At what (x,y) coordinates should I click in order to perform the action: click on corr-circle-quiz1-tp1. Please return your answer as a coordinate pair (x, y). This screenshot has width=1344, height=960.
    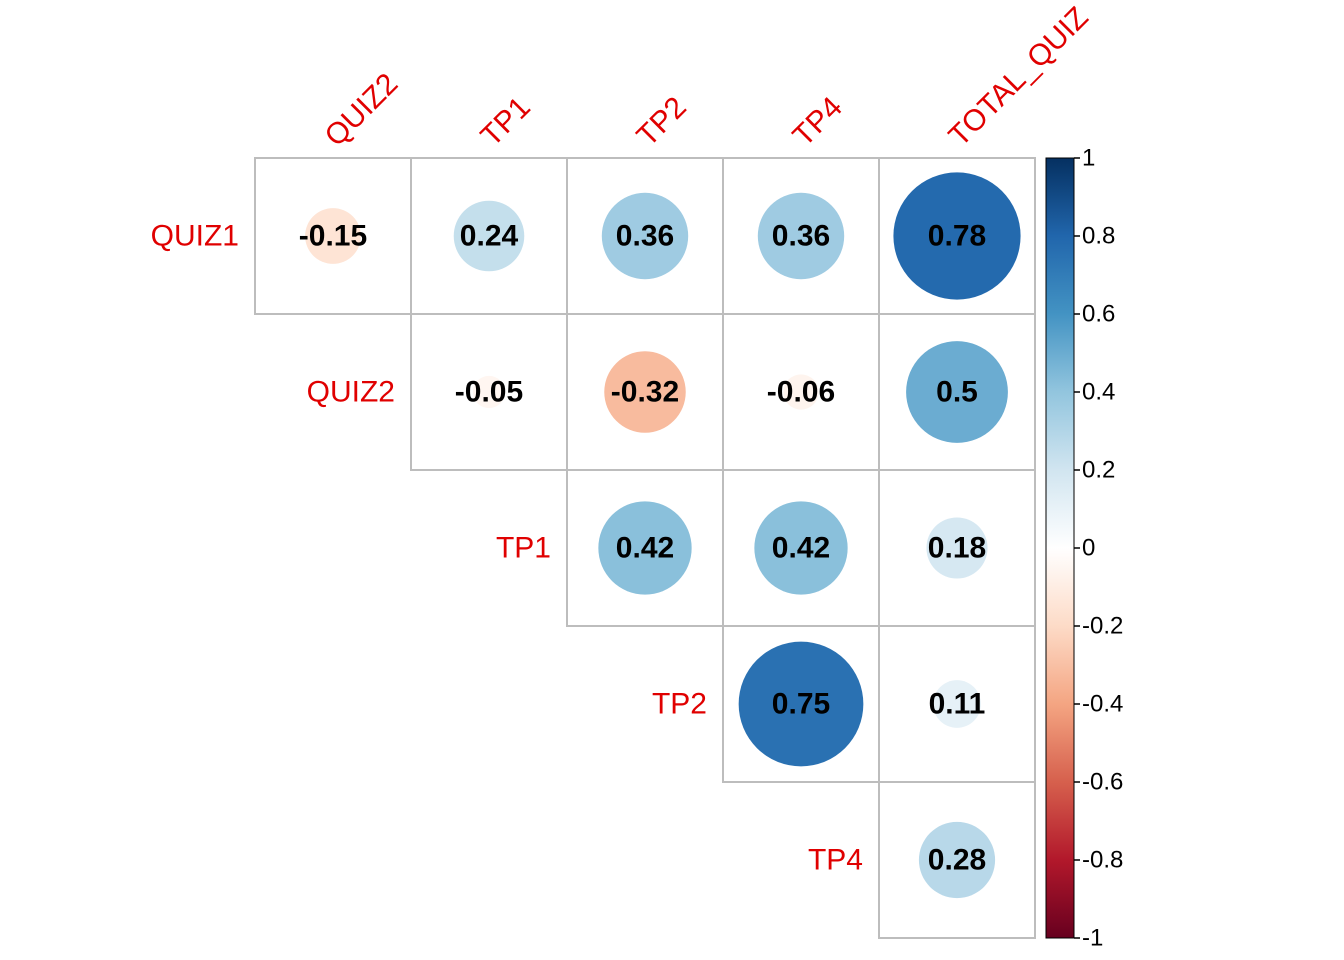
    Looking at the image, I should click on (489, 236).